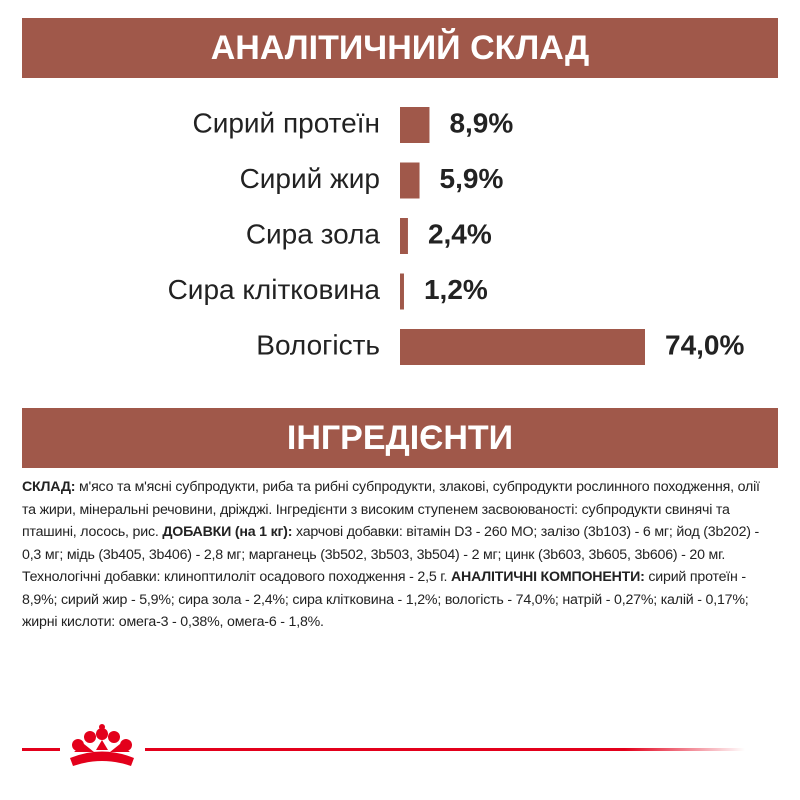 Image resolution: width=800 pixels, height=800 pixels. What do you see at coordinates (481, 122) in the screenshot?
I see `value-label: 8,9%` at bounding box center [481, 122].